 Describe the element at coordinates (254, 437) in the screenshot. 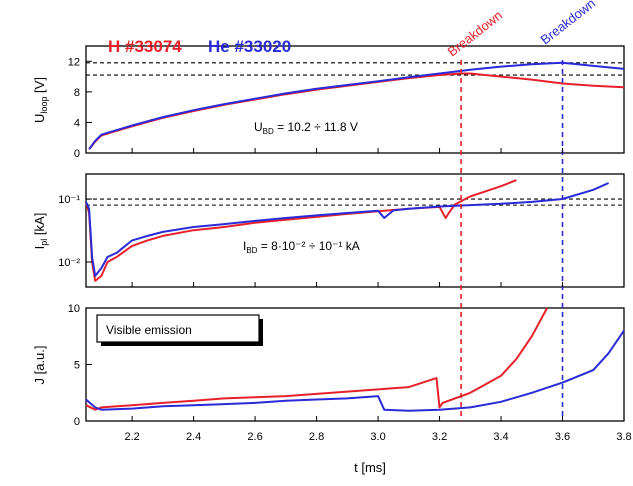

I see `x-tick-label: 2.6` at that location.